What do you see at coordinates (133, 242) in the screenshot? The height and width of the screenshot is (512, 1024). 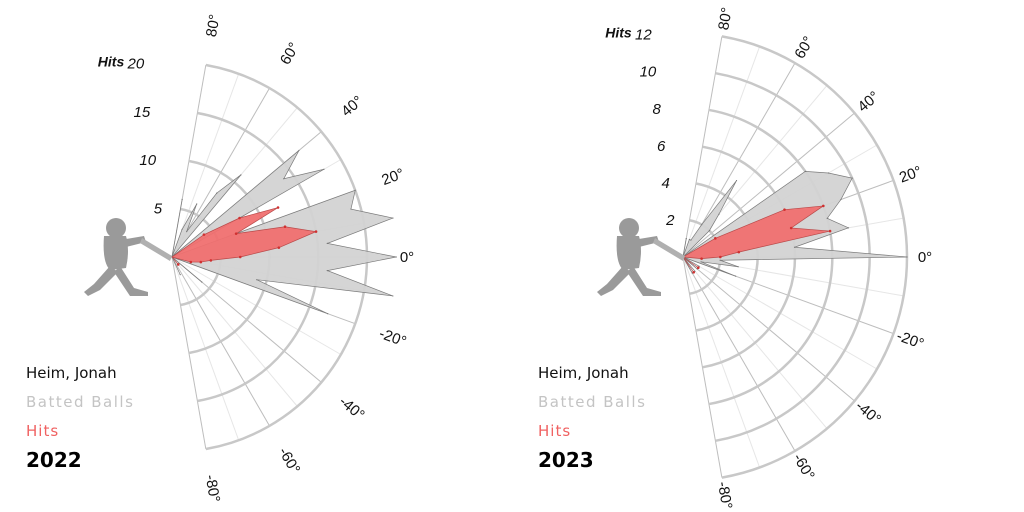 I see `batter-arms` at bounding box center [133, 242].